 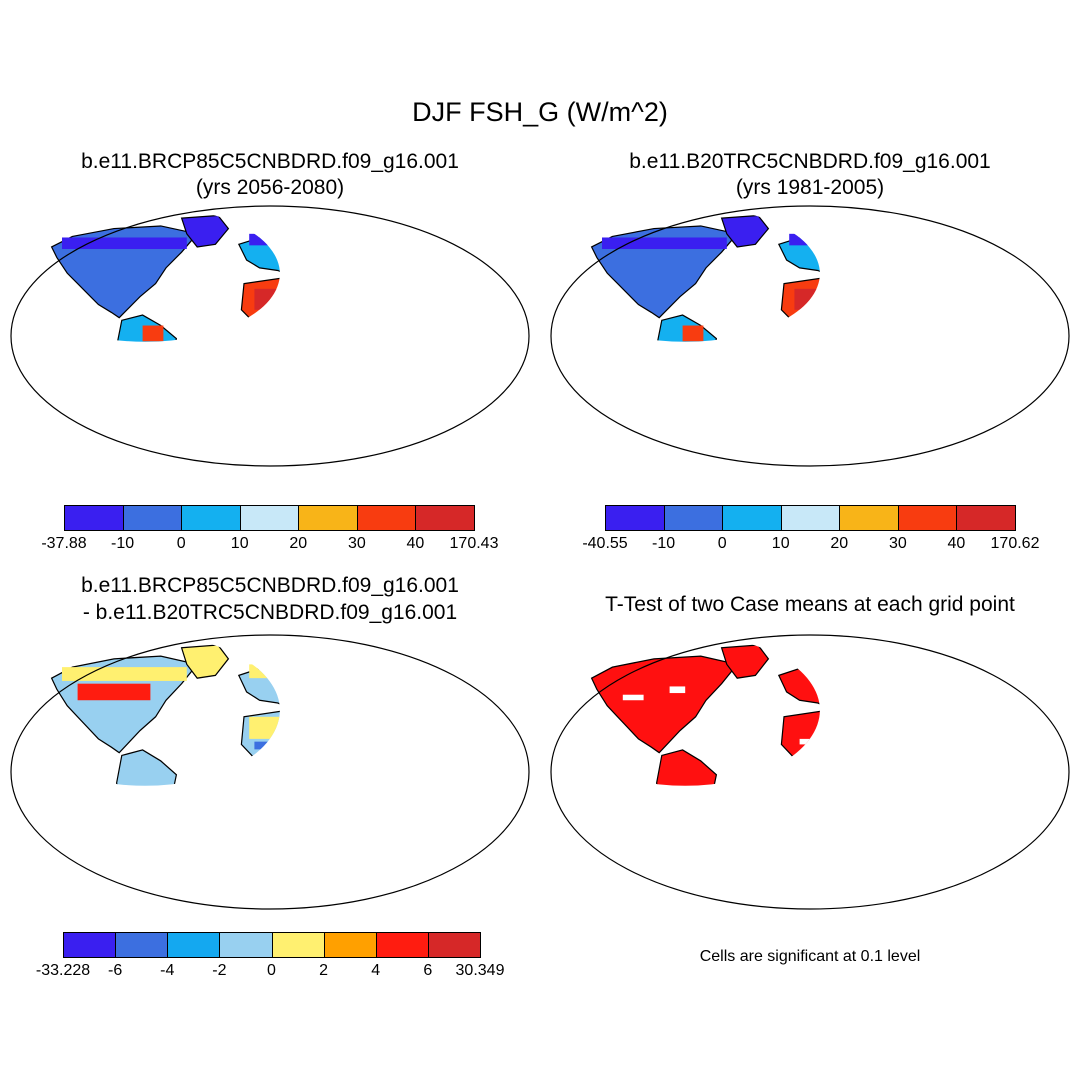 What do you see at coordinates (474, 543) in the screenshot?
I see `colorbar-tick-label: 170.43` at bounding box center [474, 543].